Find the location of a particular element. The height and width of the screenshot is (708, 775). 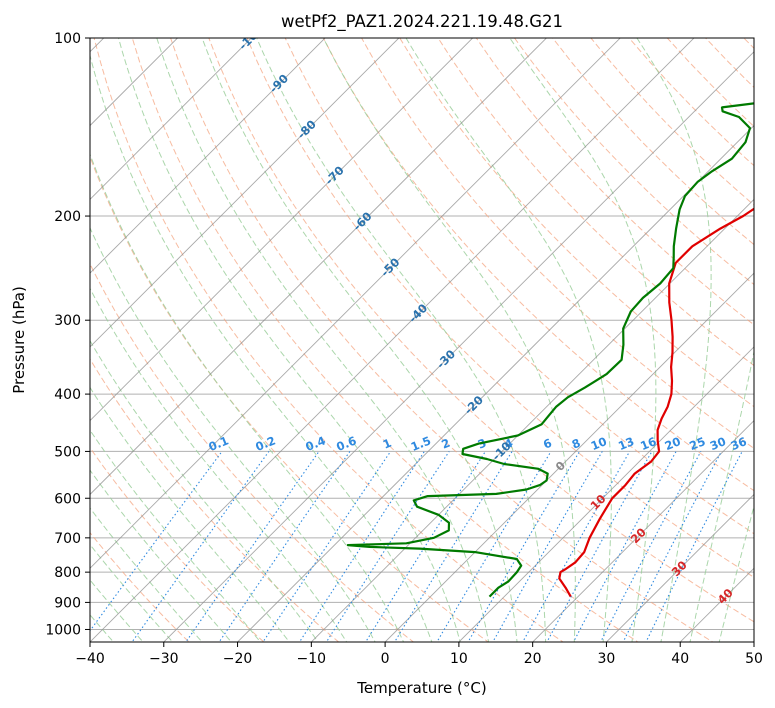

mixing-ratio-label: 25 is located at coordinates (697, 443).